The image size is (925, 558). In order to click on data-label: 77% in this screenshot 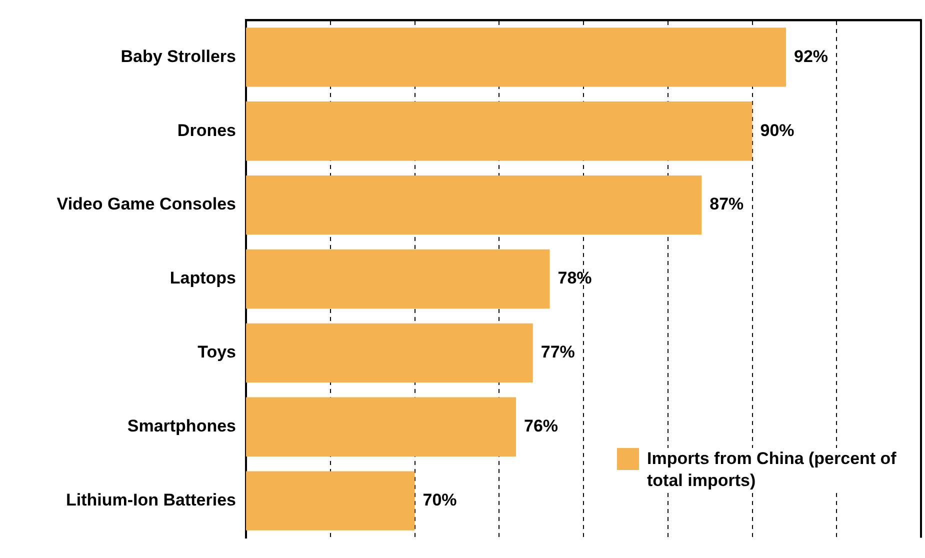, I will do `click(557, 352)`.